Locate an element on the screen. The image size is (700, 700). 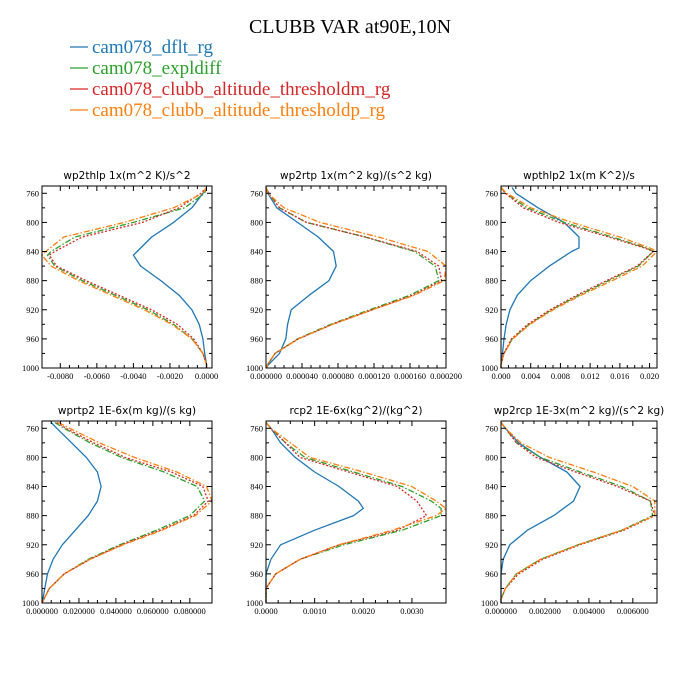
x-tick-label: 0.000200 is located at coordinates (446, 376).